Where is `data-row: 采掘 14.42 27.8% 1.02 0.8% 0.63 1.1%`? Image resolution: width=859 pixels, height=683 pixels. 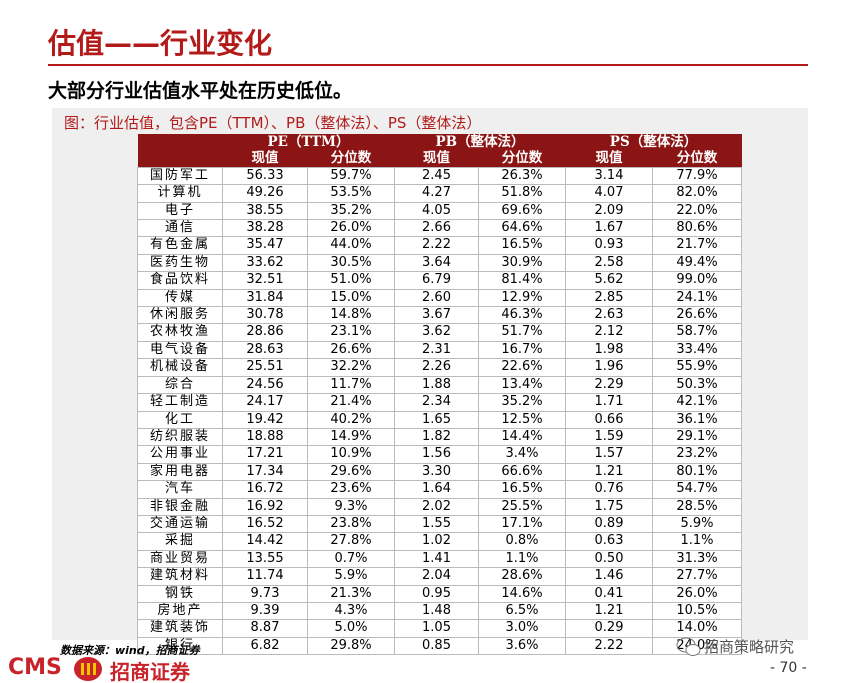 data-row: 采掘 14.42 27.8% 1.02 0.8% 0.63 1.1% is located at coordinates (439, 541).